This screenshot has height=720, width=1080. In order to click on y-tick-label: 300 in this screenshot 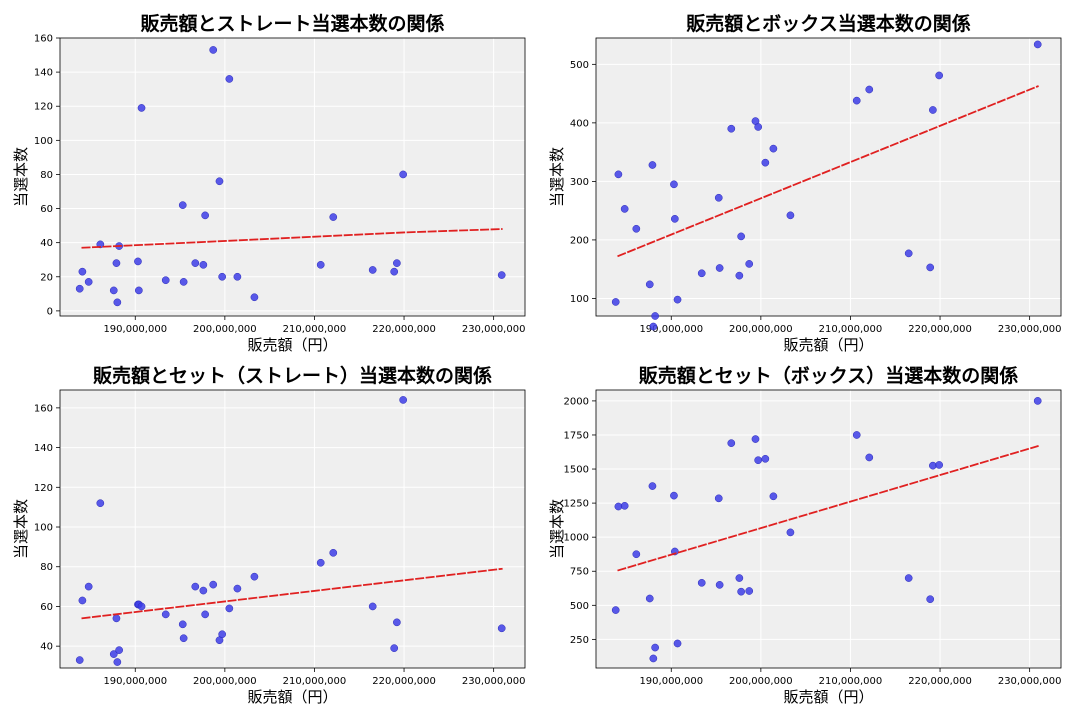, I will do `click(579, 182)`.